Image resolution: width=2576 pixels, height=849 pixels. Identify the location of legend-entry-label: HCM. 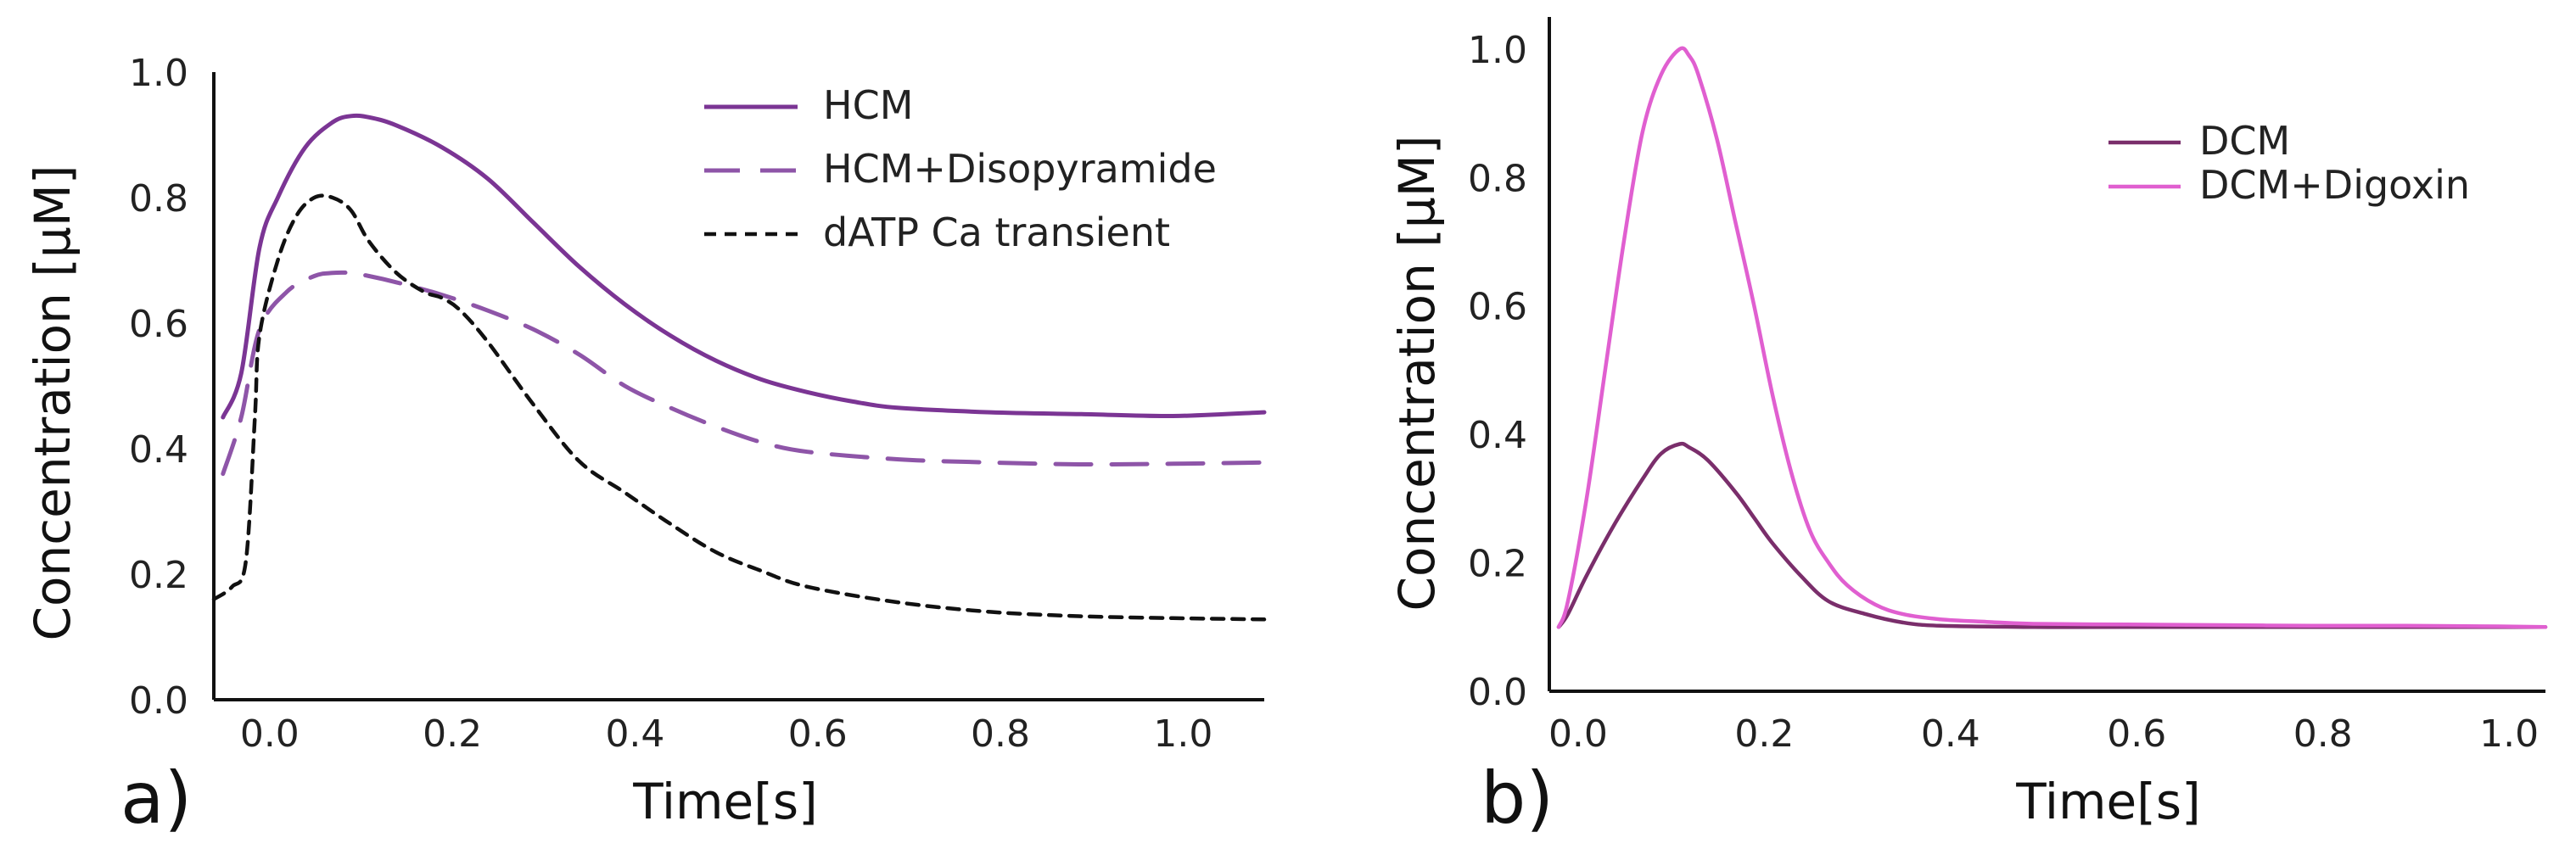
(868, 105).